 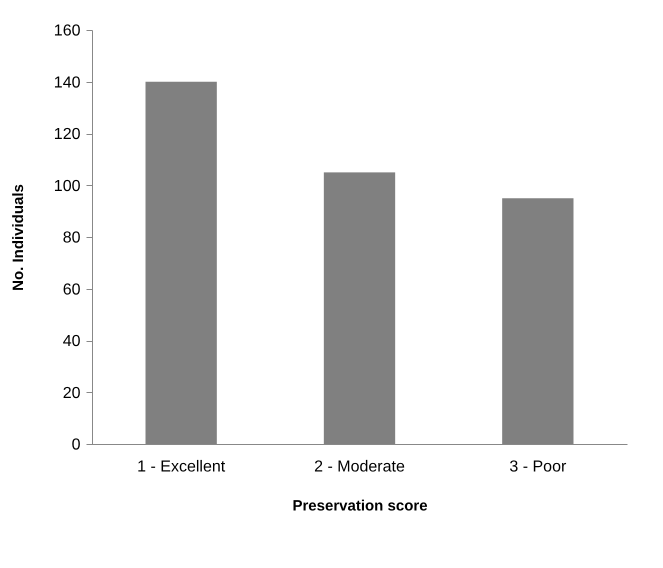 I want to click on y-tick-label: 100, so click(x=67, y=186).